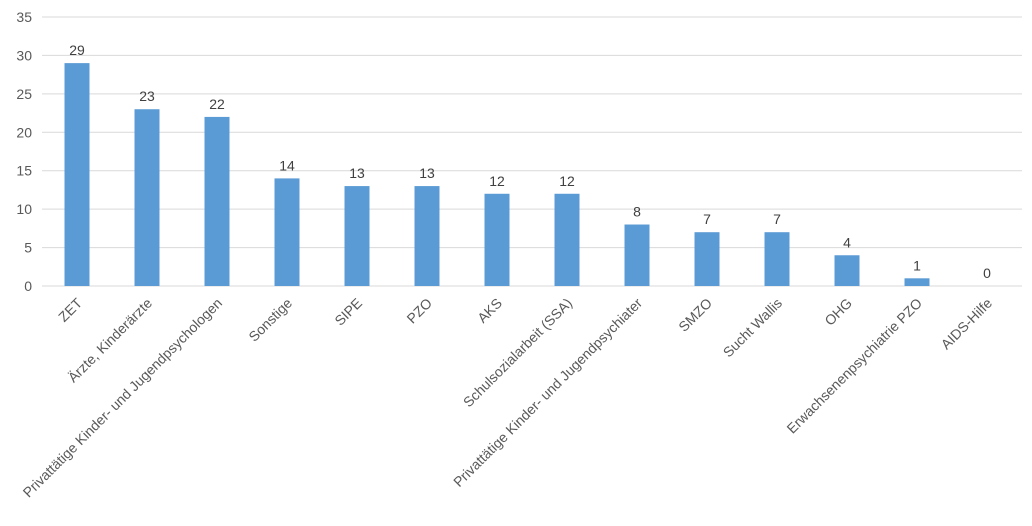 The height and width of the screenshot is (526, 1032). What do you see at coordinates (348, 312) in the screenshot?
I see `x-tick-label: SIPE` at bounding box center [348, 312].